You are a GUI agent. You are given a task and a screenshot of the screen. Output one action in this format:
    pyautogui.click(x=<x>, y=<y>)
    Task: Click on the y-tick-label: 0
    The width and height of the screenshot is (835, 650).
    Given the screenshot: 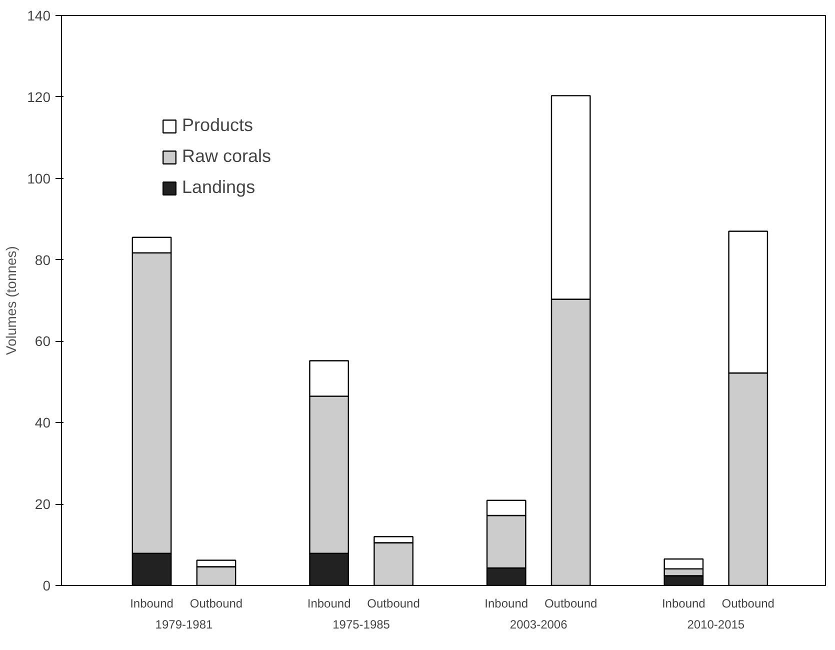 What is the action you would take?
    pyautogui.click(x=46, y=586)
    